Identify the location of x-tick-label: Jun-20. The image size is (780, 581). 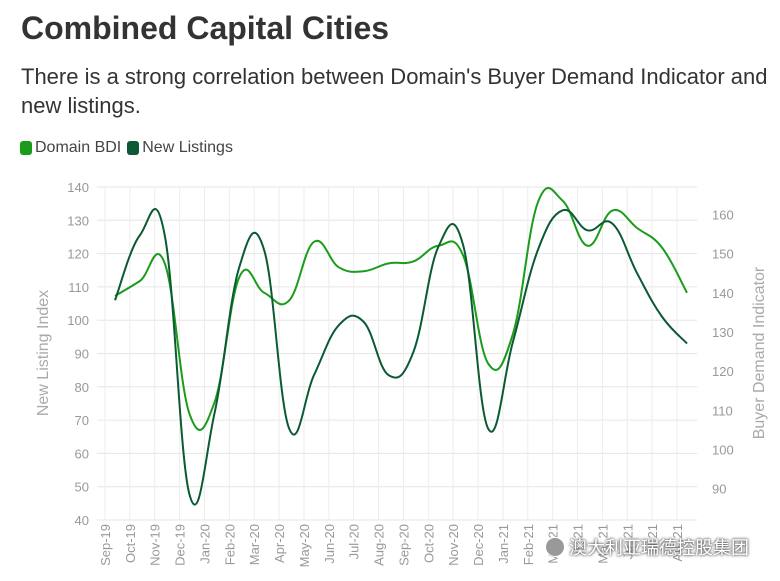
(329, 544).